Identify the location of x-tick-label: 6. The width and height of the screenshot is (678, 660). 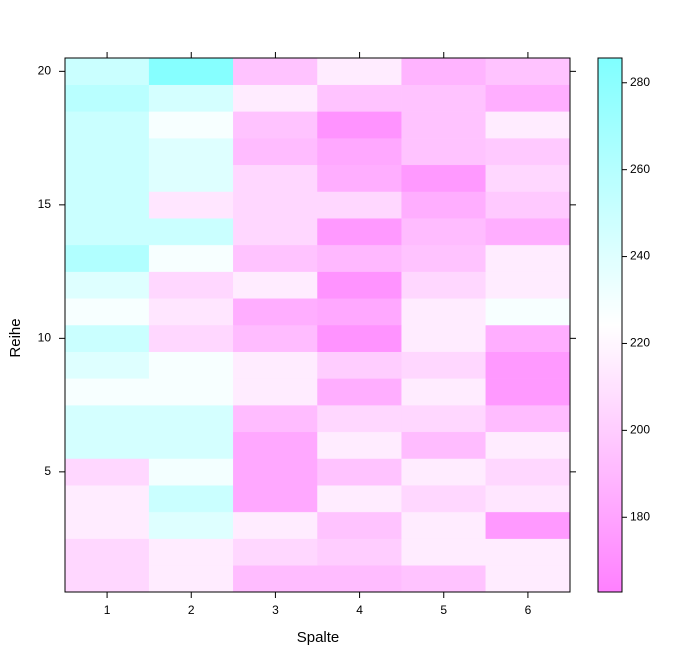
(528, 610).